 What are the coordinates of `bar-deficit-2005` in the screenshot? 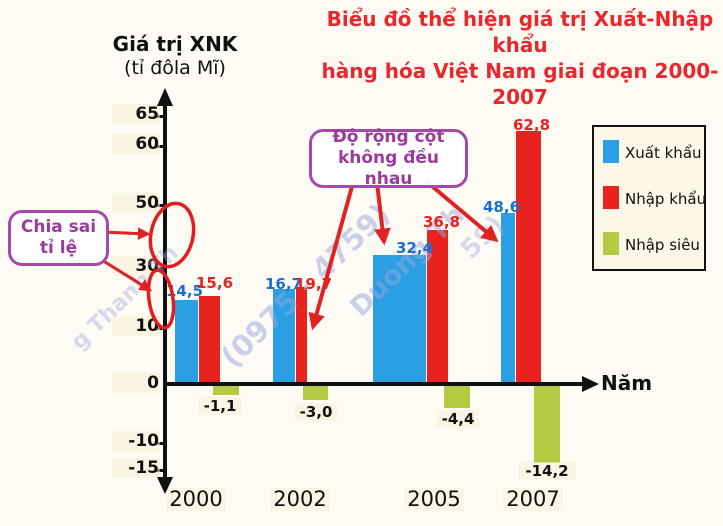 It's located at (457, 397).